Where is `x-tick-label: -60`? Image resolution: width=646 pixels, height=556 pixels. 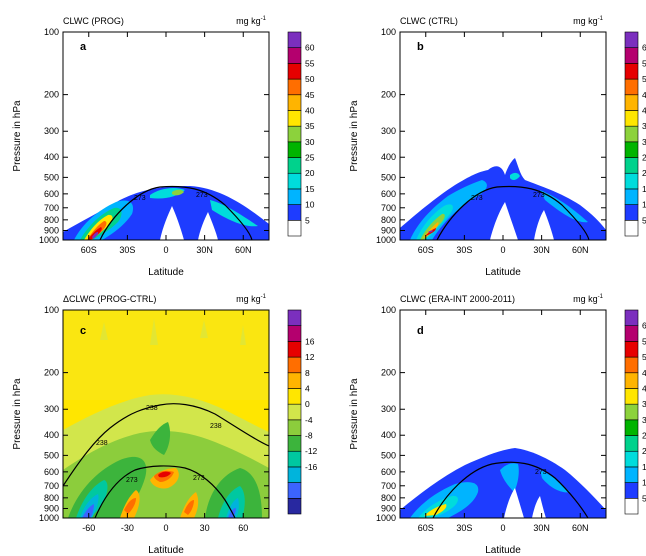 x-tick-label: -60 is located at coordinates (88, 528).